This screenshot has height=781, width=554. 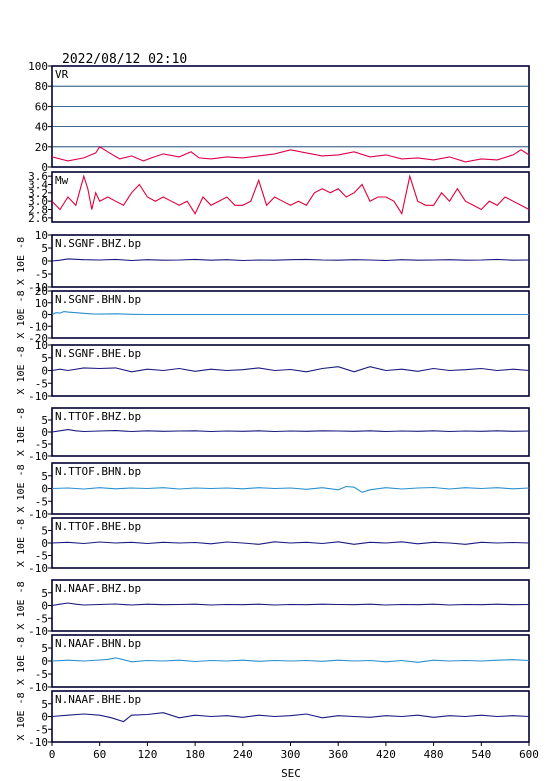 I want to click on panel-label: N.TTOF.BHN.bp, so click(x=98, y=471).